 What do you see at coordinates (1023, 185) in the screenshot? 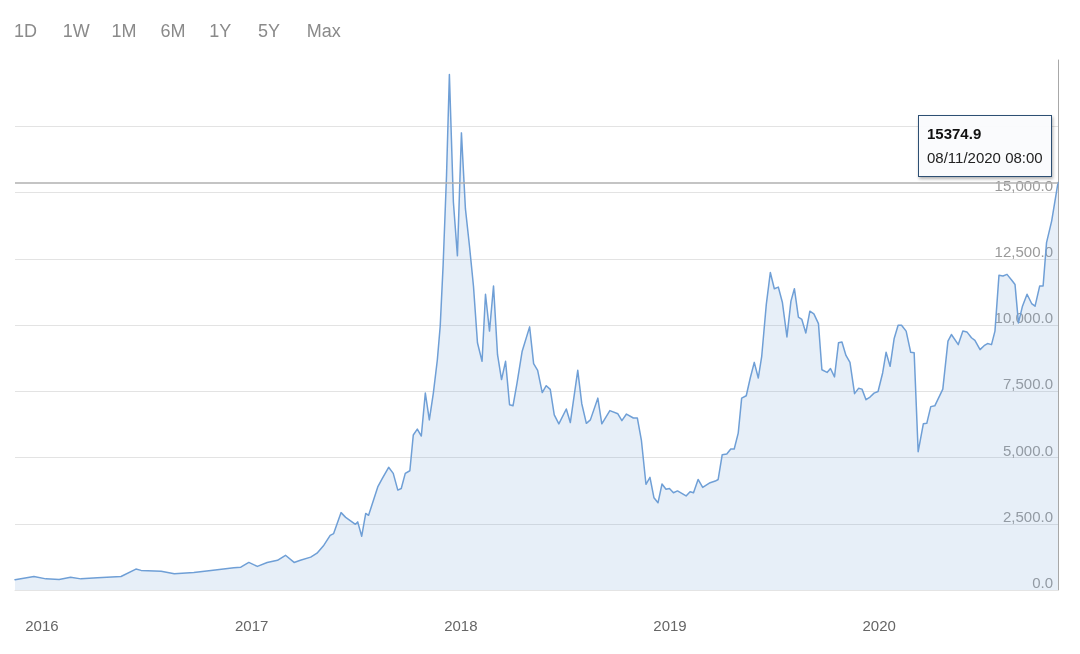
I see `y-tick-label: 15,000.0` at bounding box center [1023, 185].